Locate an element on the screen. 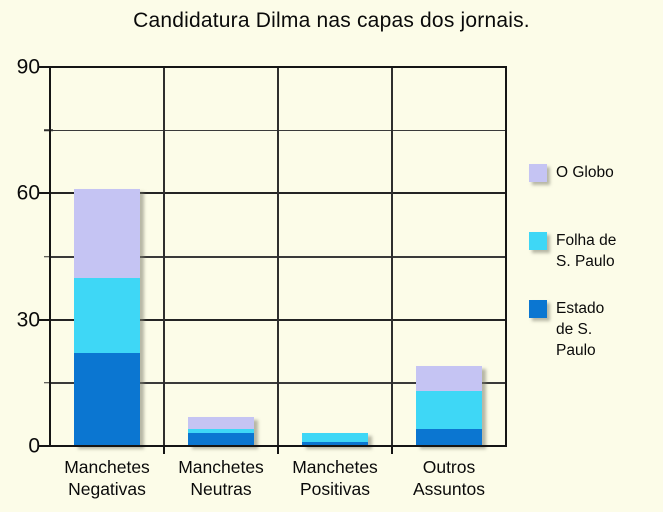  y-axis-label-90: 90 is located at coordinates (28, 67).